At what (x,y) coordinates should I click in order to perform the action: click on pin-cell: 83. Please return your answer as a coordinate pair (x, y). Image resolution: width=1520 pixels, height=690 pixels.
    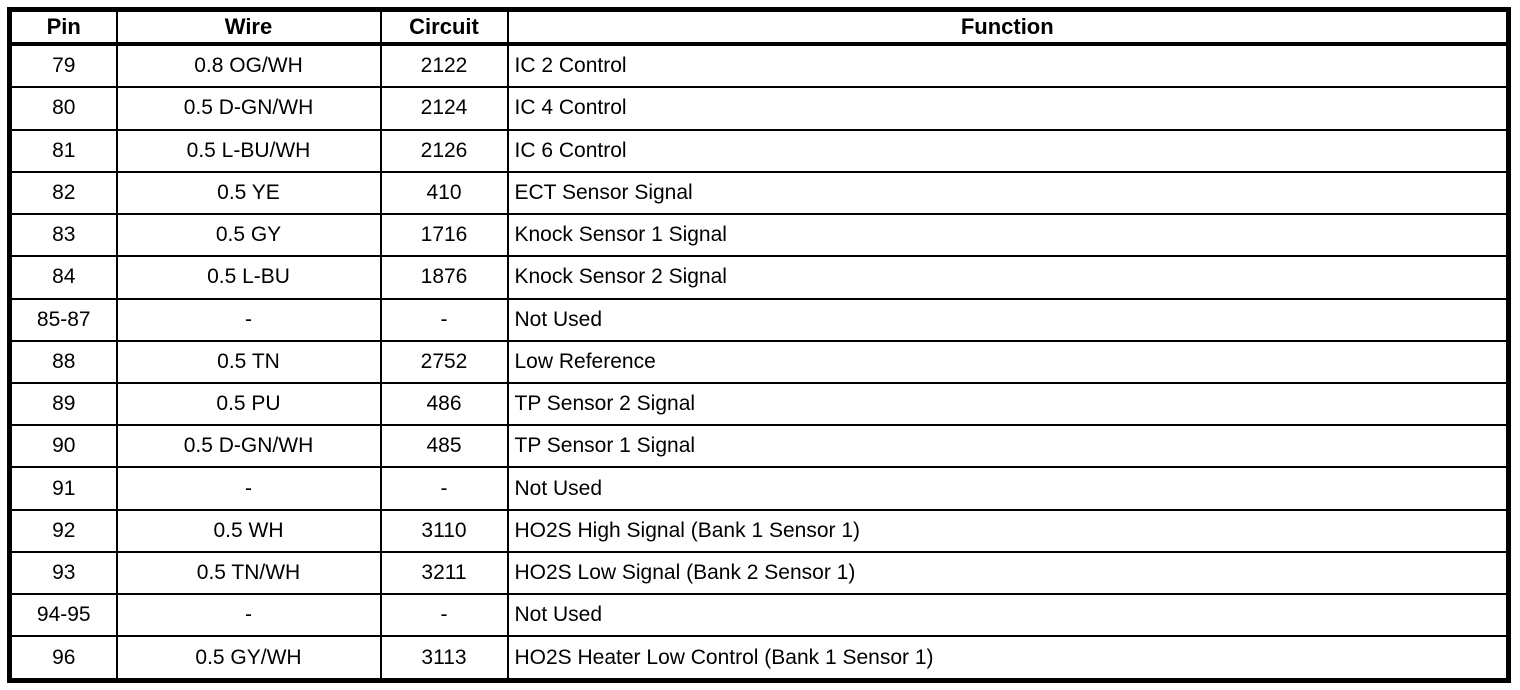
    Looking at the image, I should click on (63, 235).